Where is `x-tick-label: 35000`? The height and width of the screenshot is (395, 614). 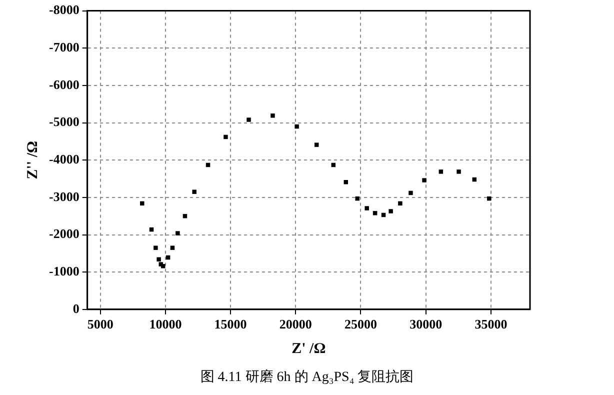
x-tick-label: 35000 is located at coordinates (491, 324).